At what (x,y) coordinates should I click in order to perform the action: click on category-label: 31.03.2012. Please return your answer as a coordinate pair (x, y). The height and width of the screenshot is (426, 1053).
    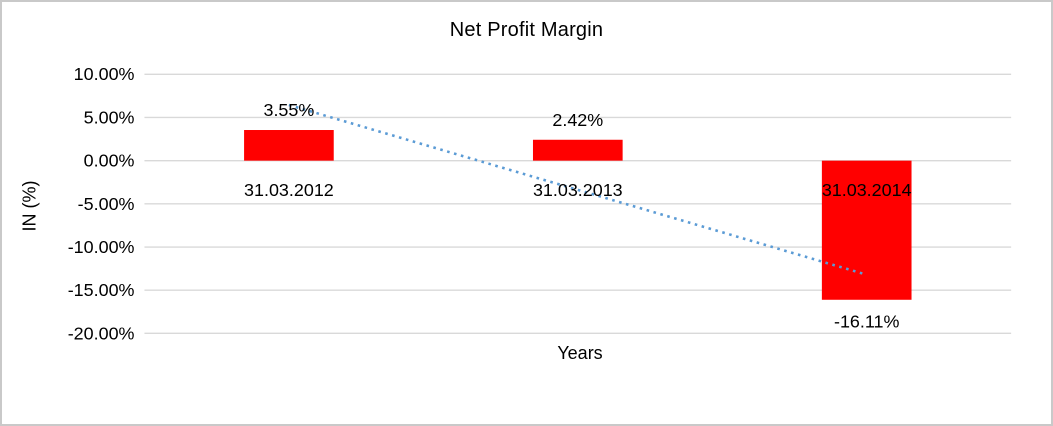
    Looking at the image, I should click on (289, 190).